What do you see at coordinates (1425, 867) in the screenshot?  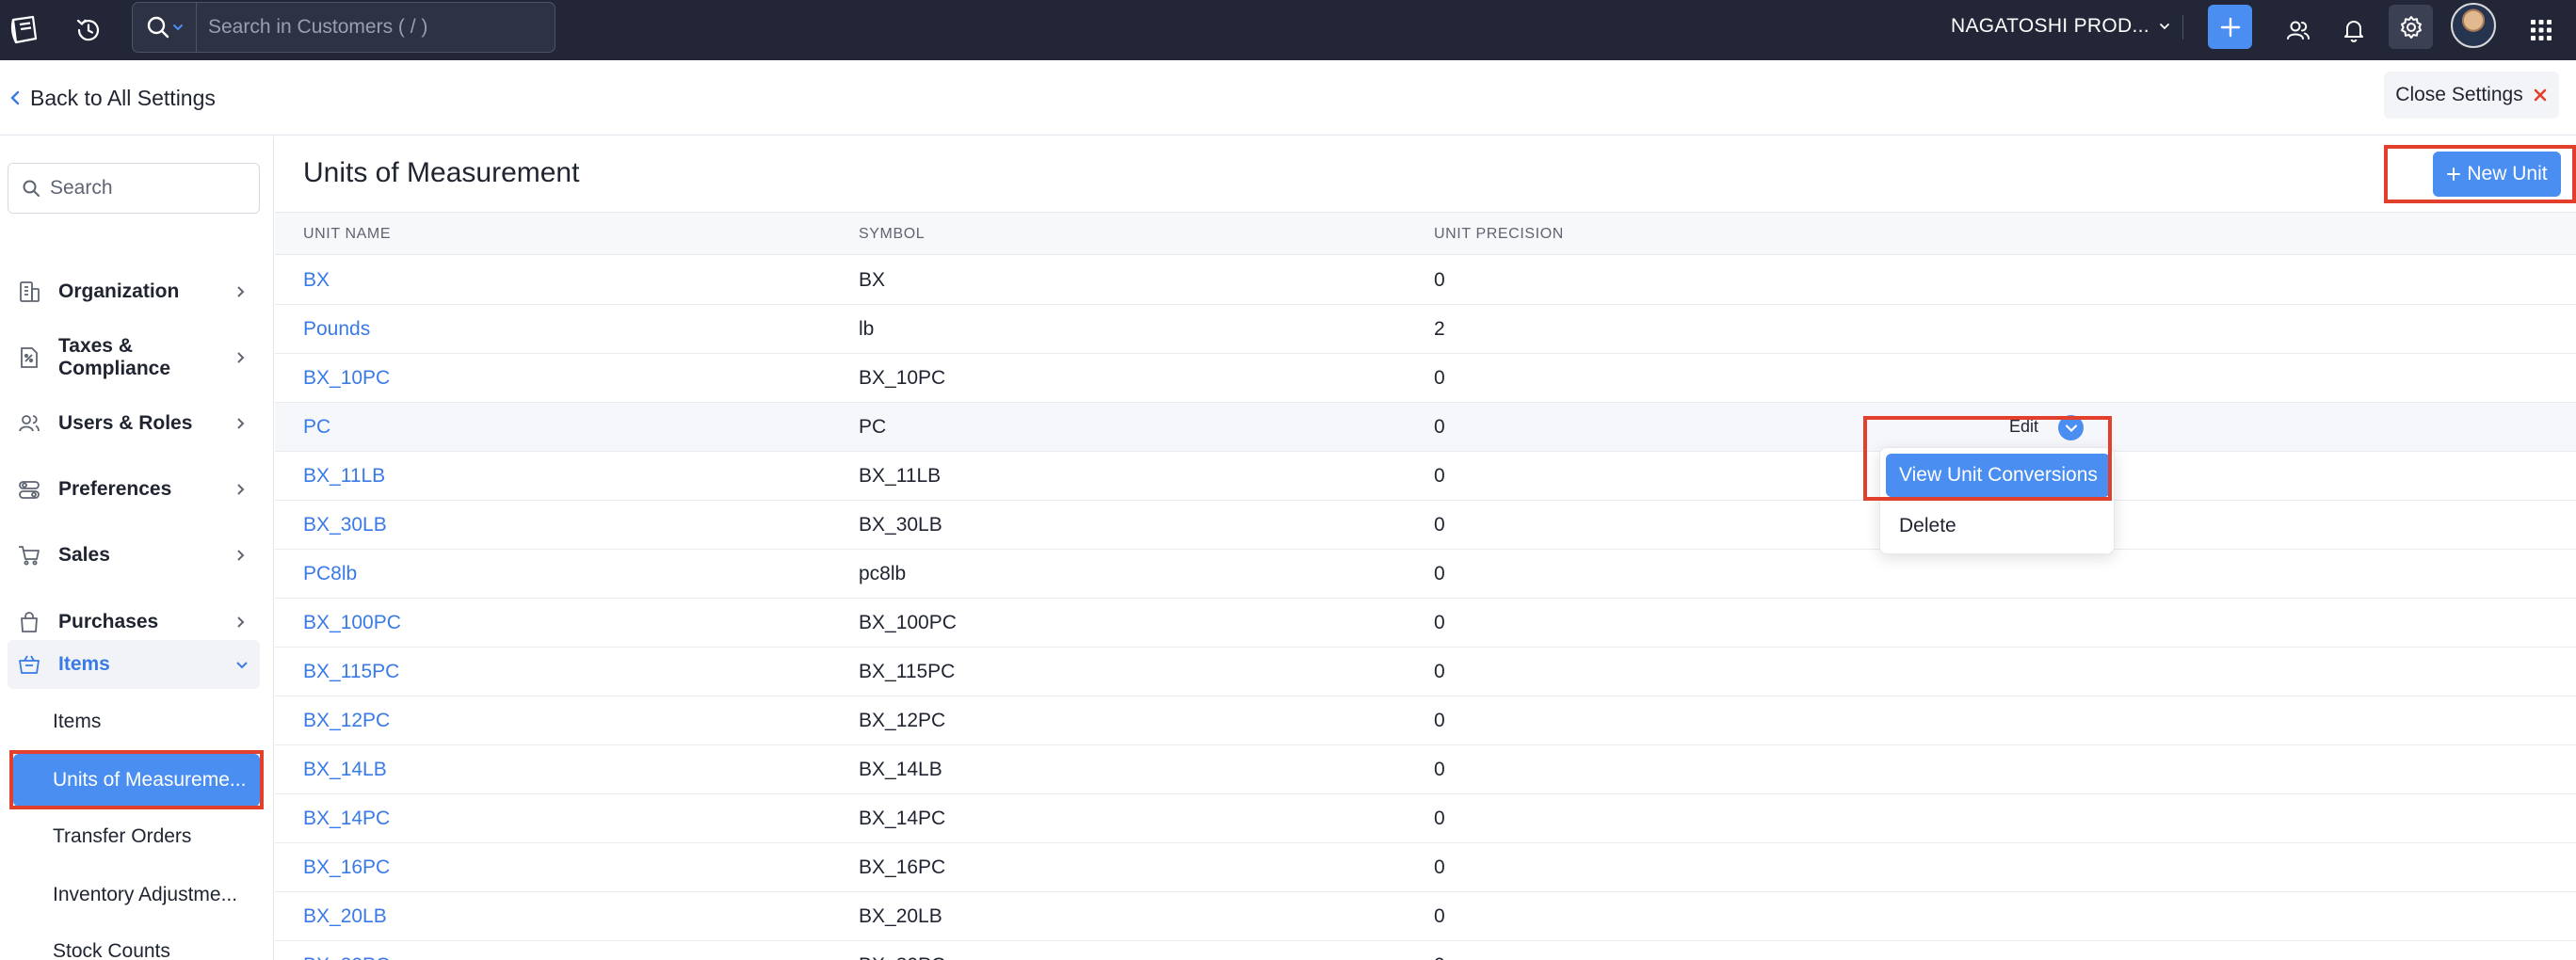 I see `table-row: BX_16PC BX_16PC 0` at bounding box center [1425, 867].